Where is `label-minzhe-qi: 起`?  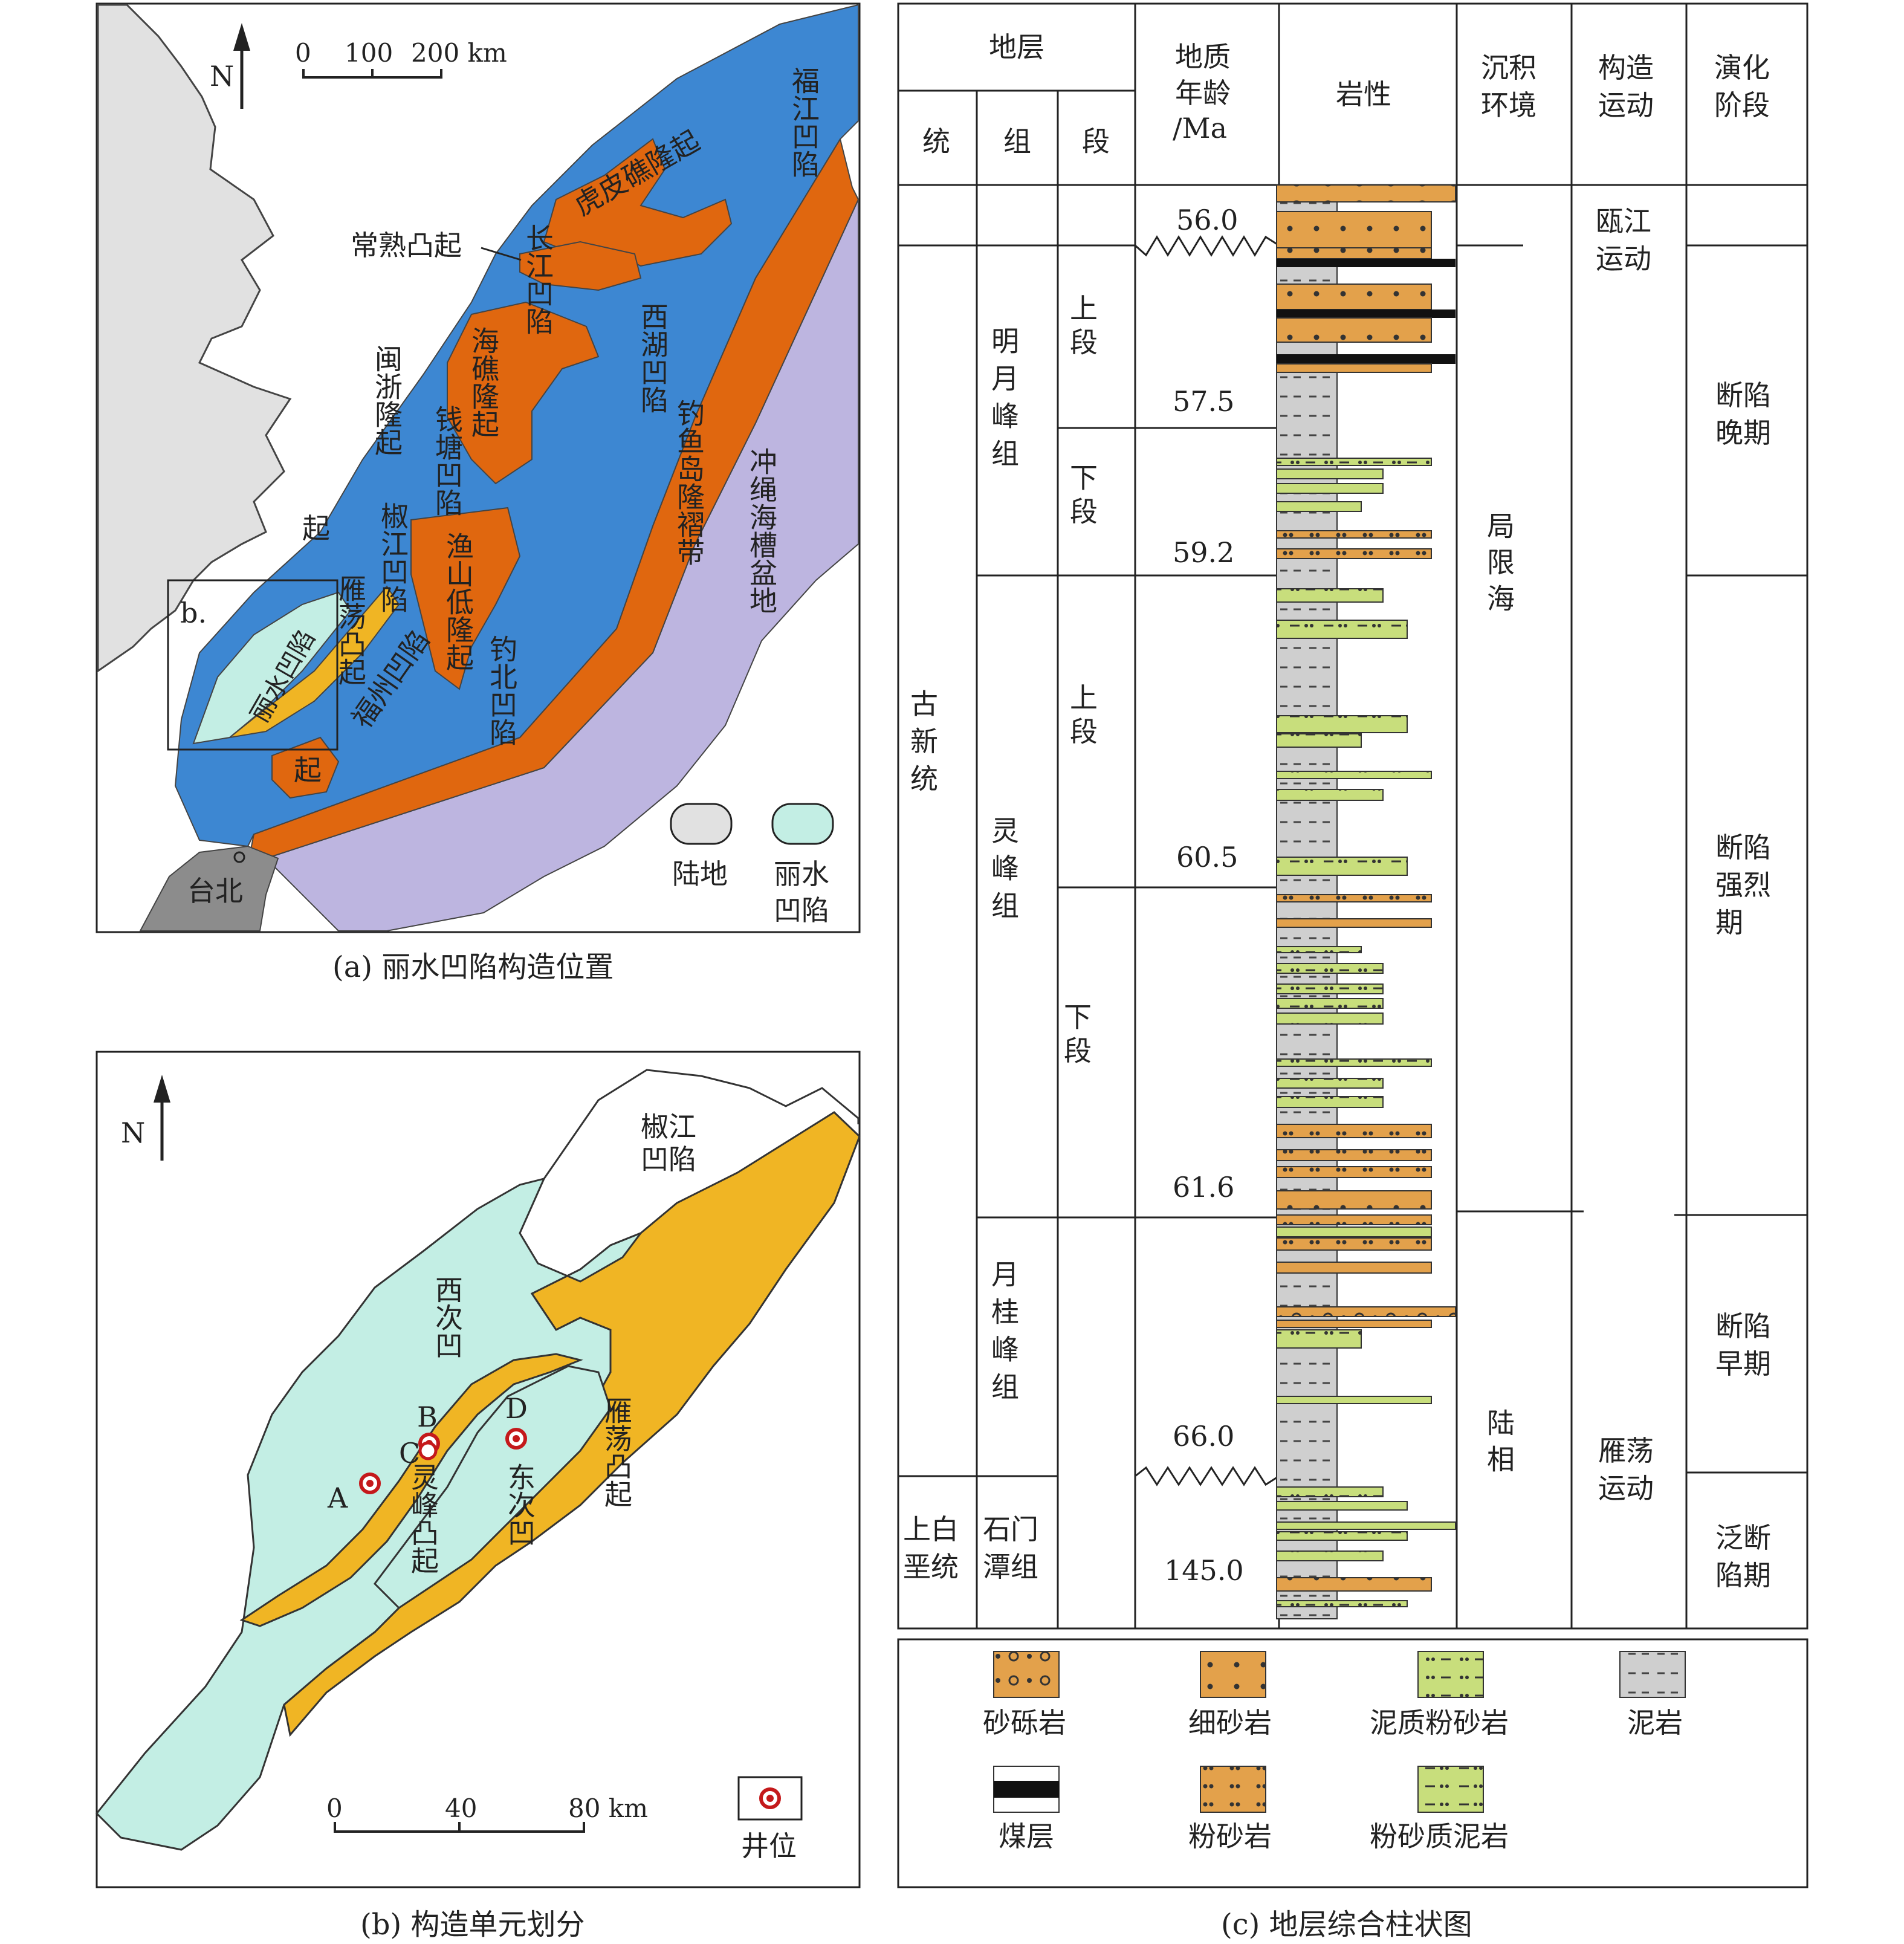 label-minzhe-qi: 起 is located at coordinates (316, 528).